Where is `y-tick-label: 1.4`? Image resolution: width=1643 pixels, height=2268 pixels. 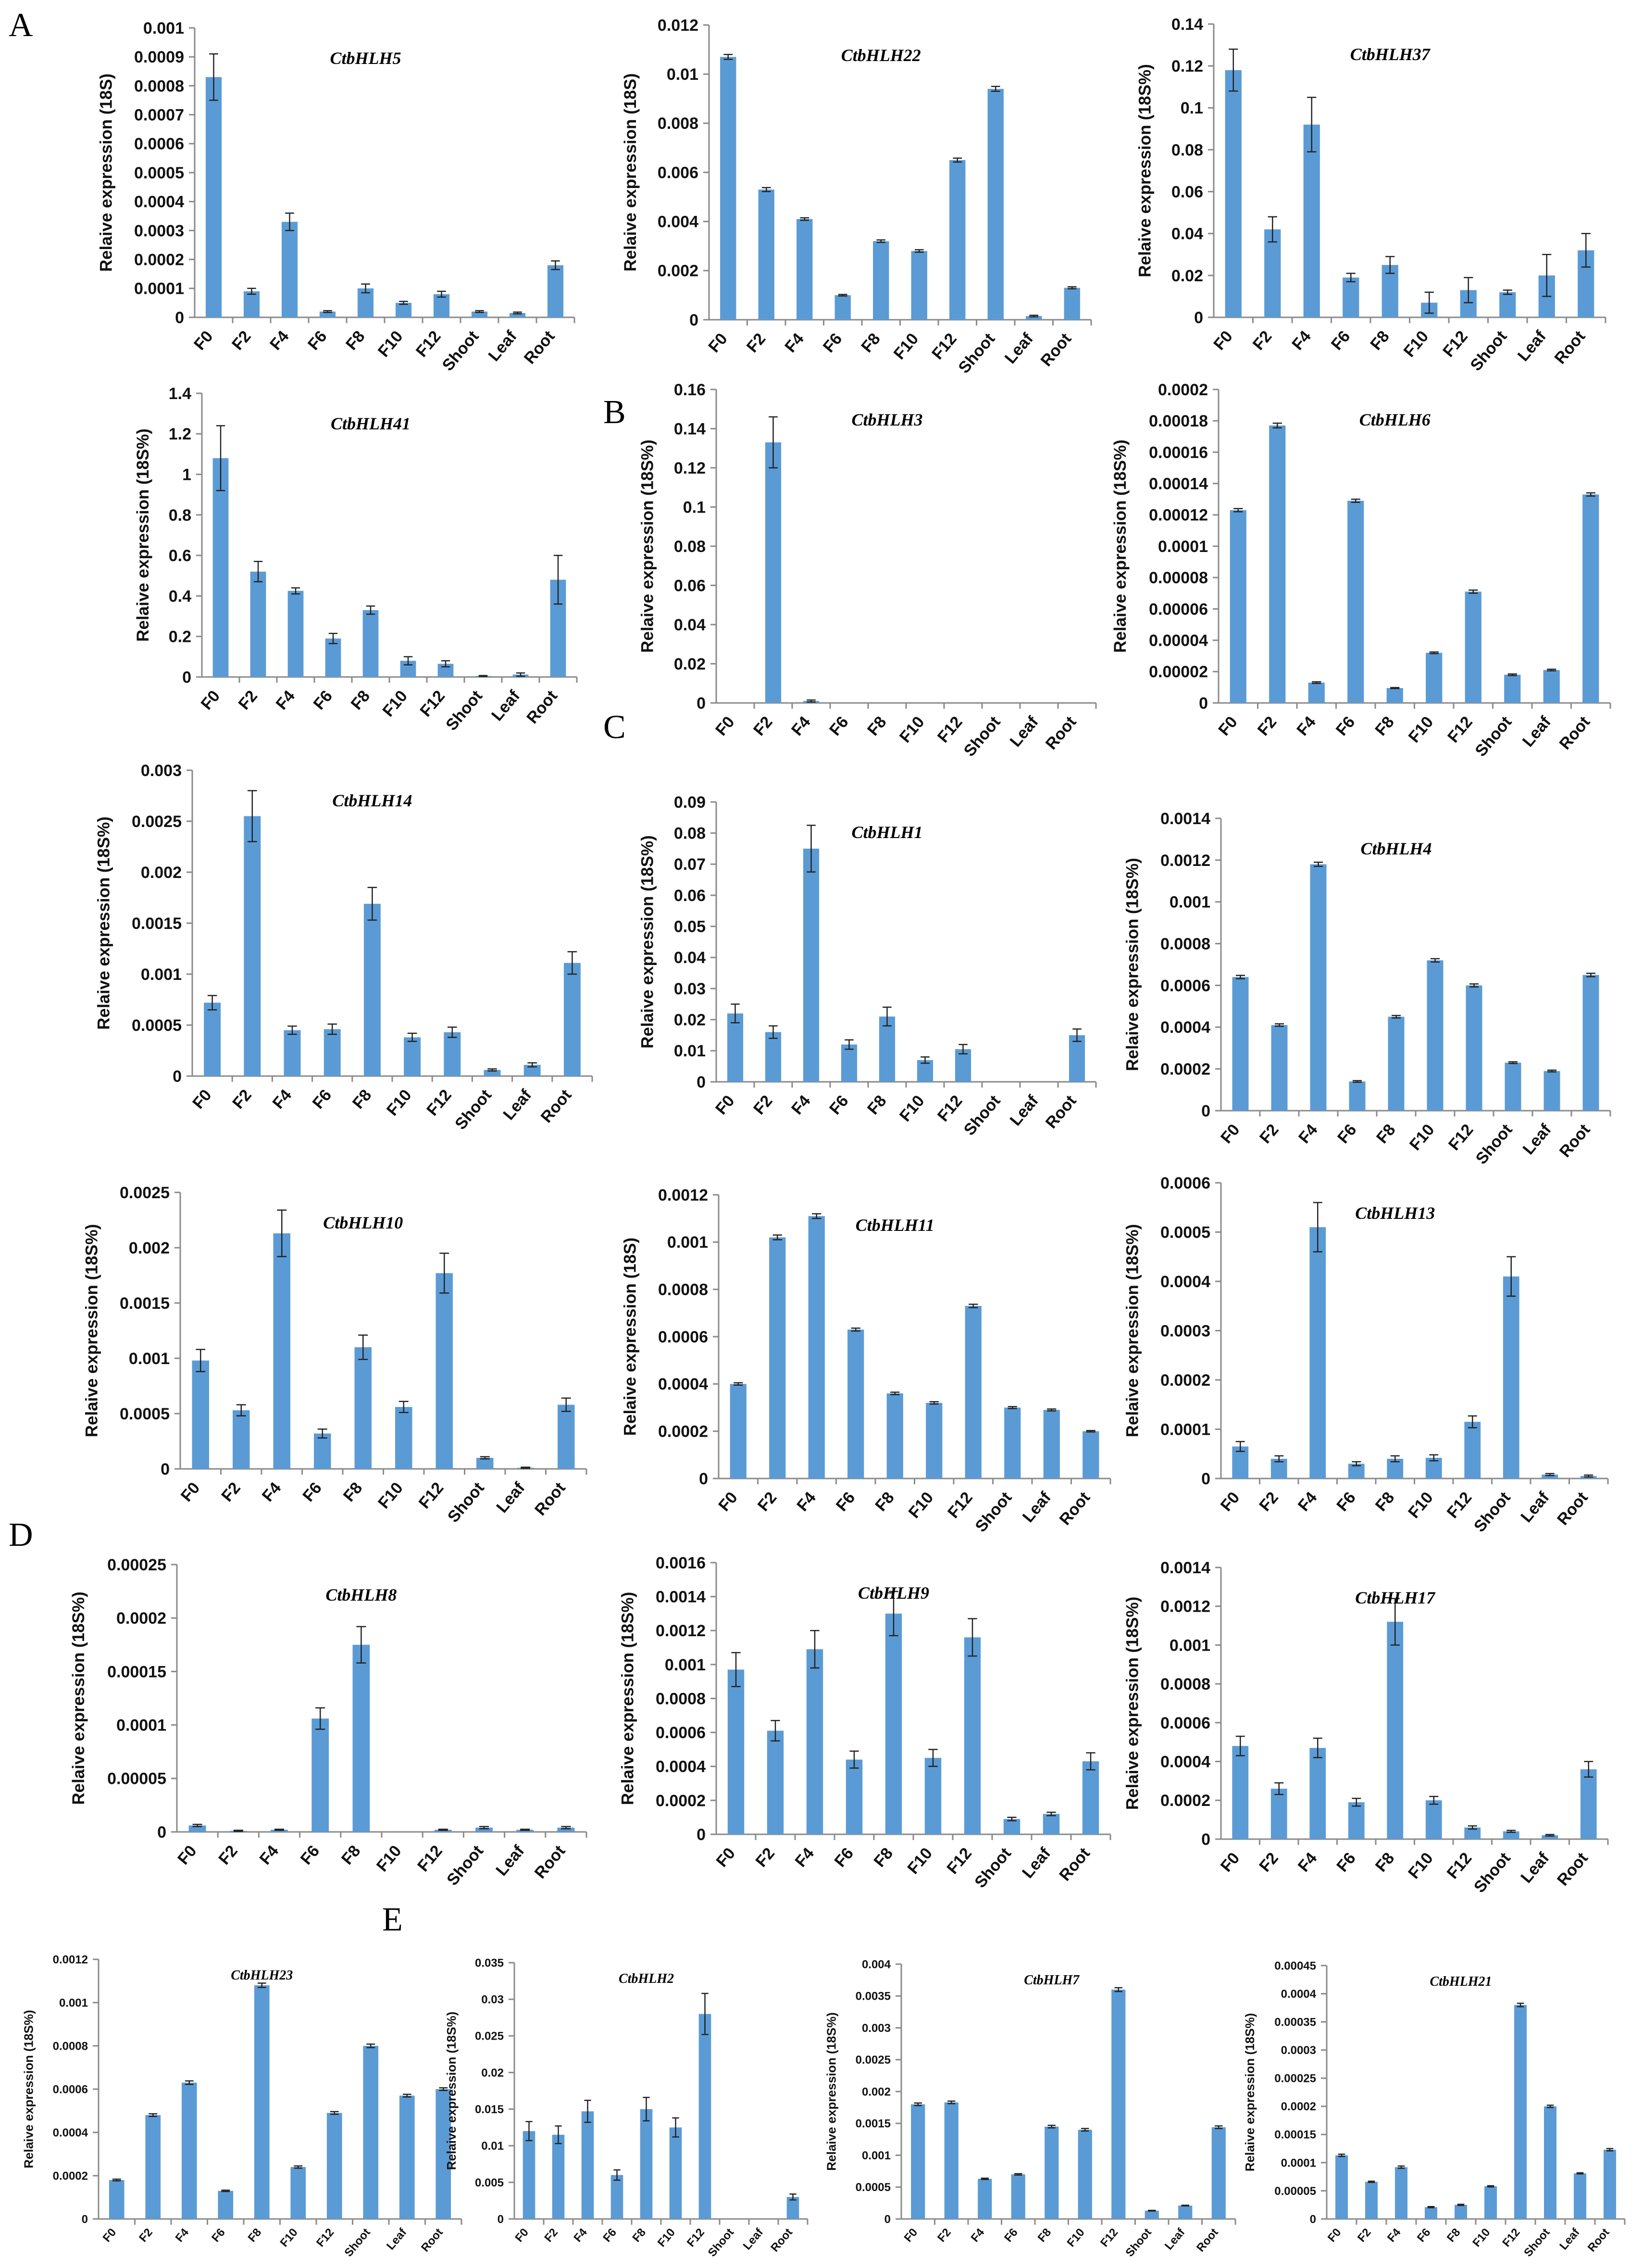
y-tick-label: 1.4 is located at coordinates (180, 394).